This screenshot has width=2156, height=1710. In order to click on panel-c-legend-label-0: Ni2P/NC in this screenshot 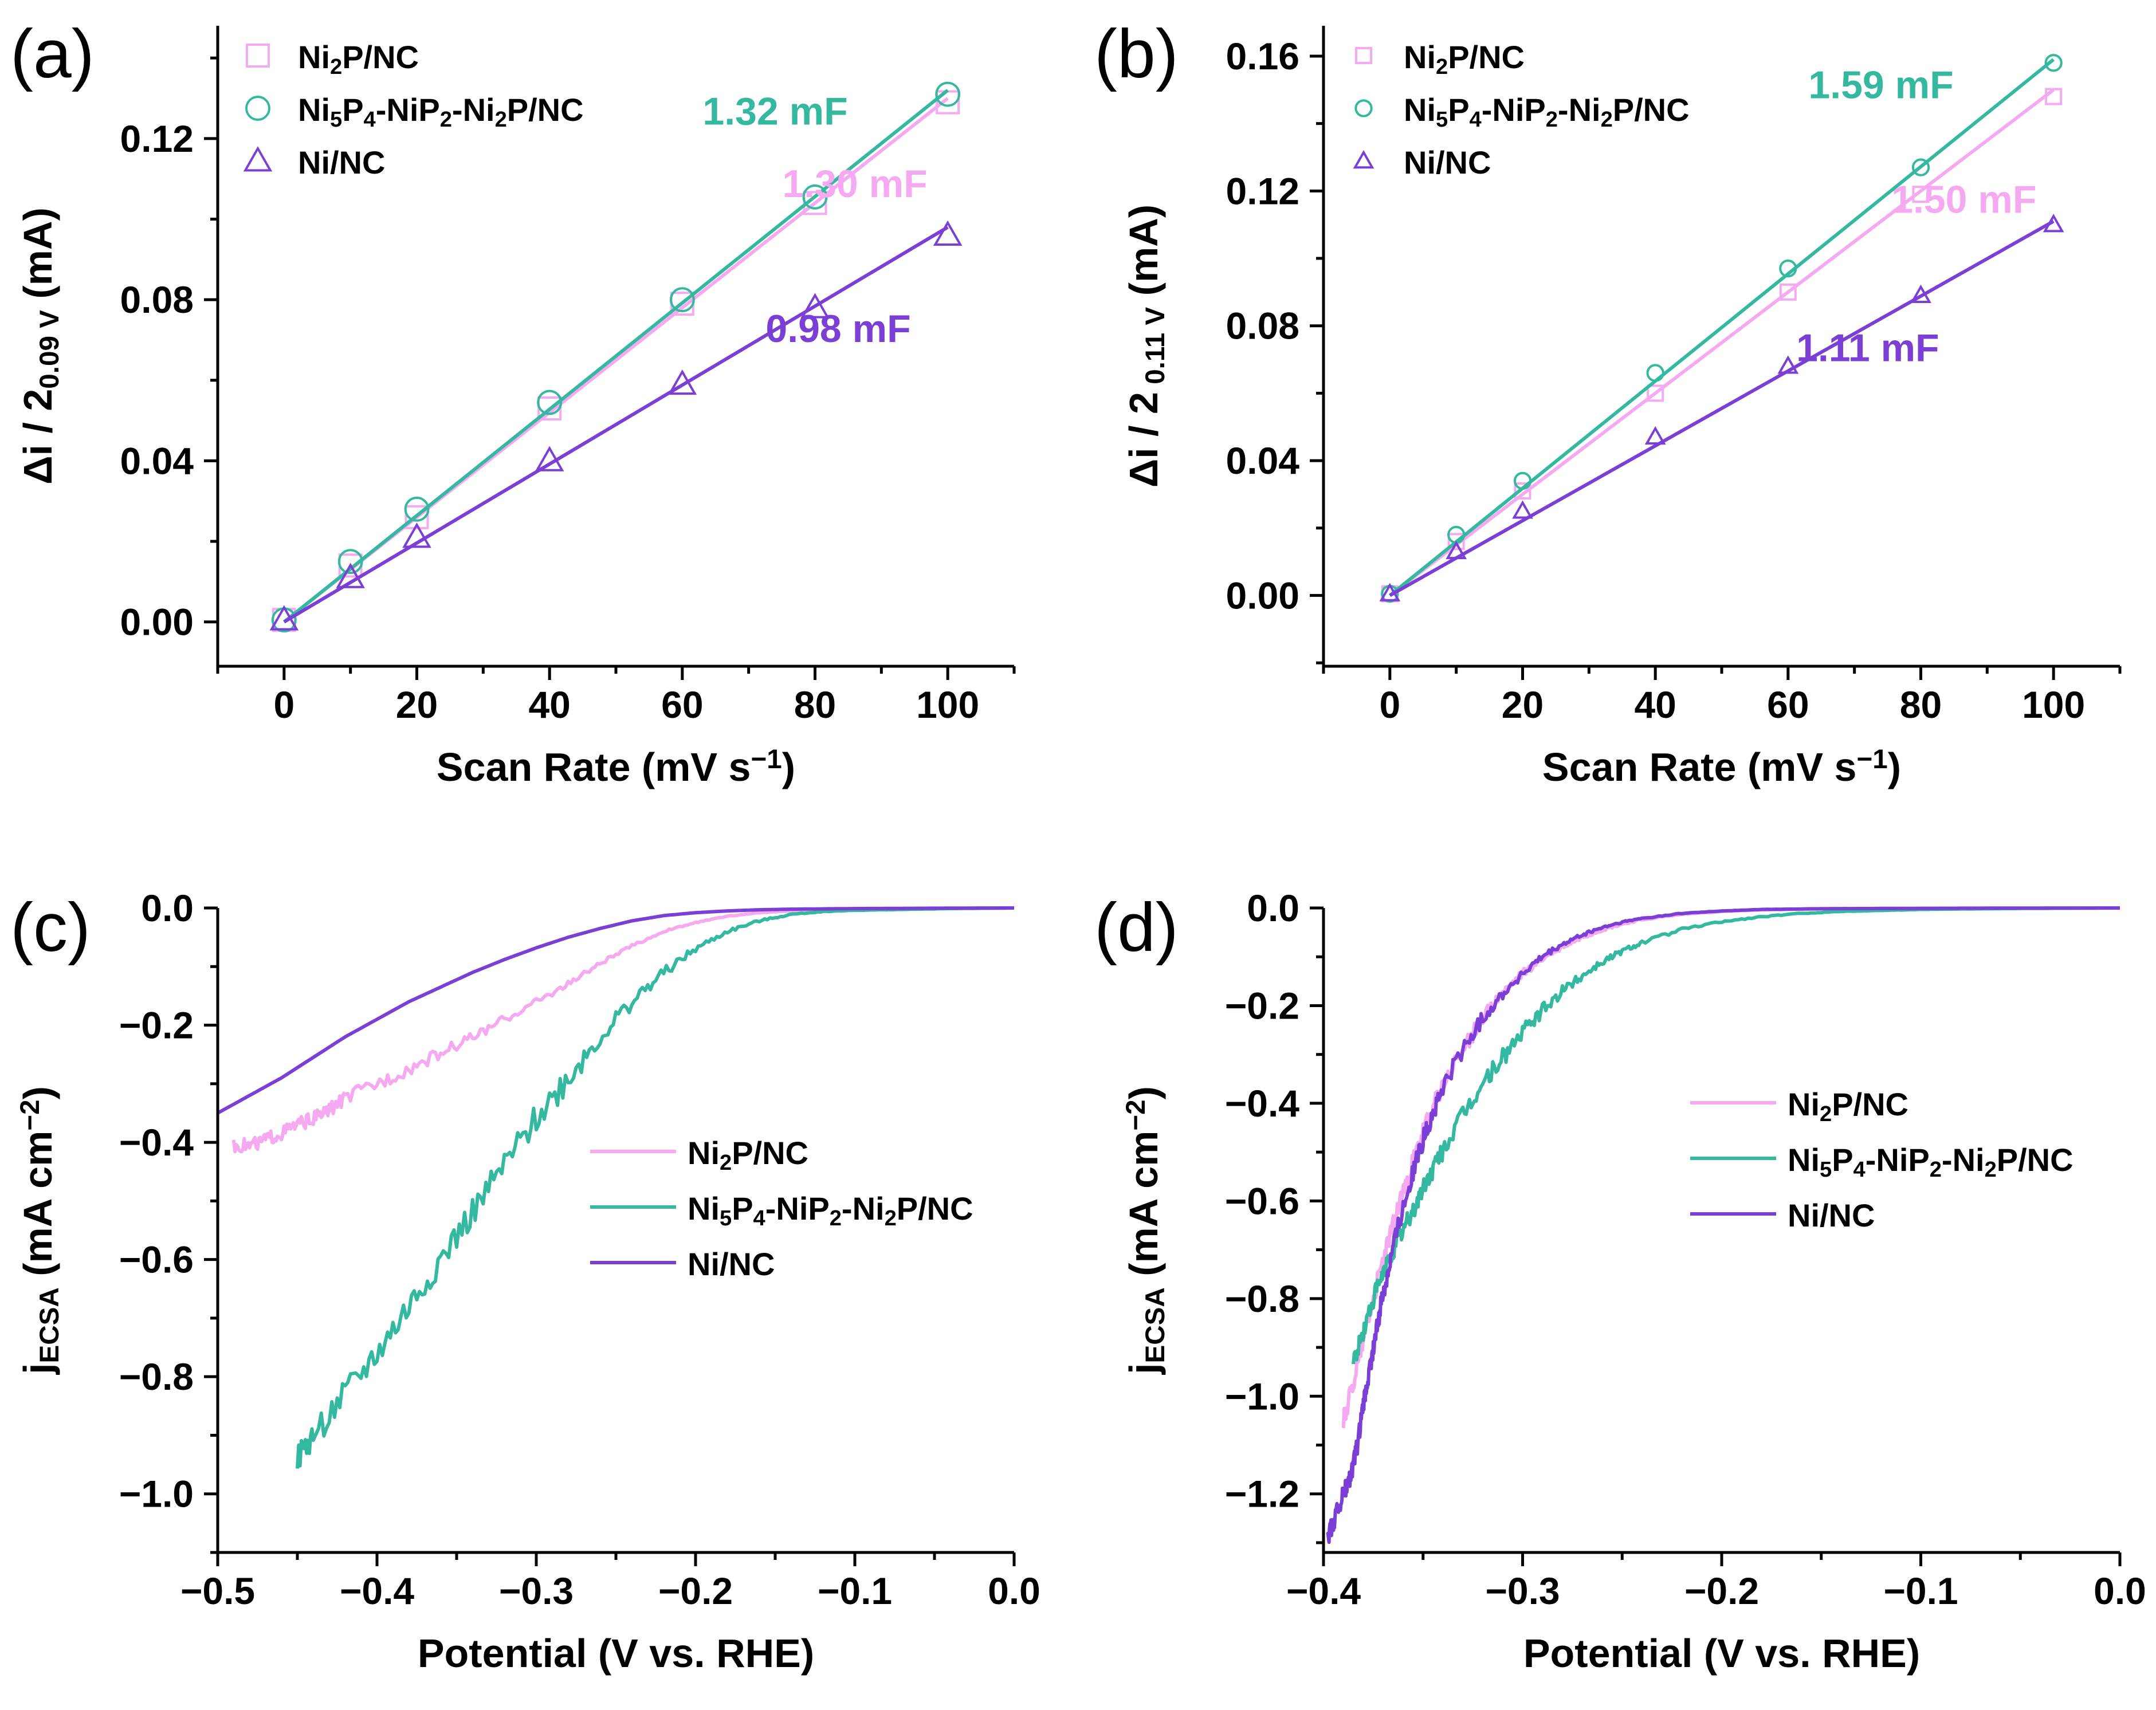, I will do `click(748, 1155)`.